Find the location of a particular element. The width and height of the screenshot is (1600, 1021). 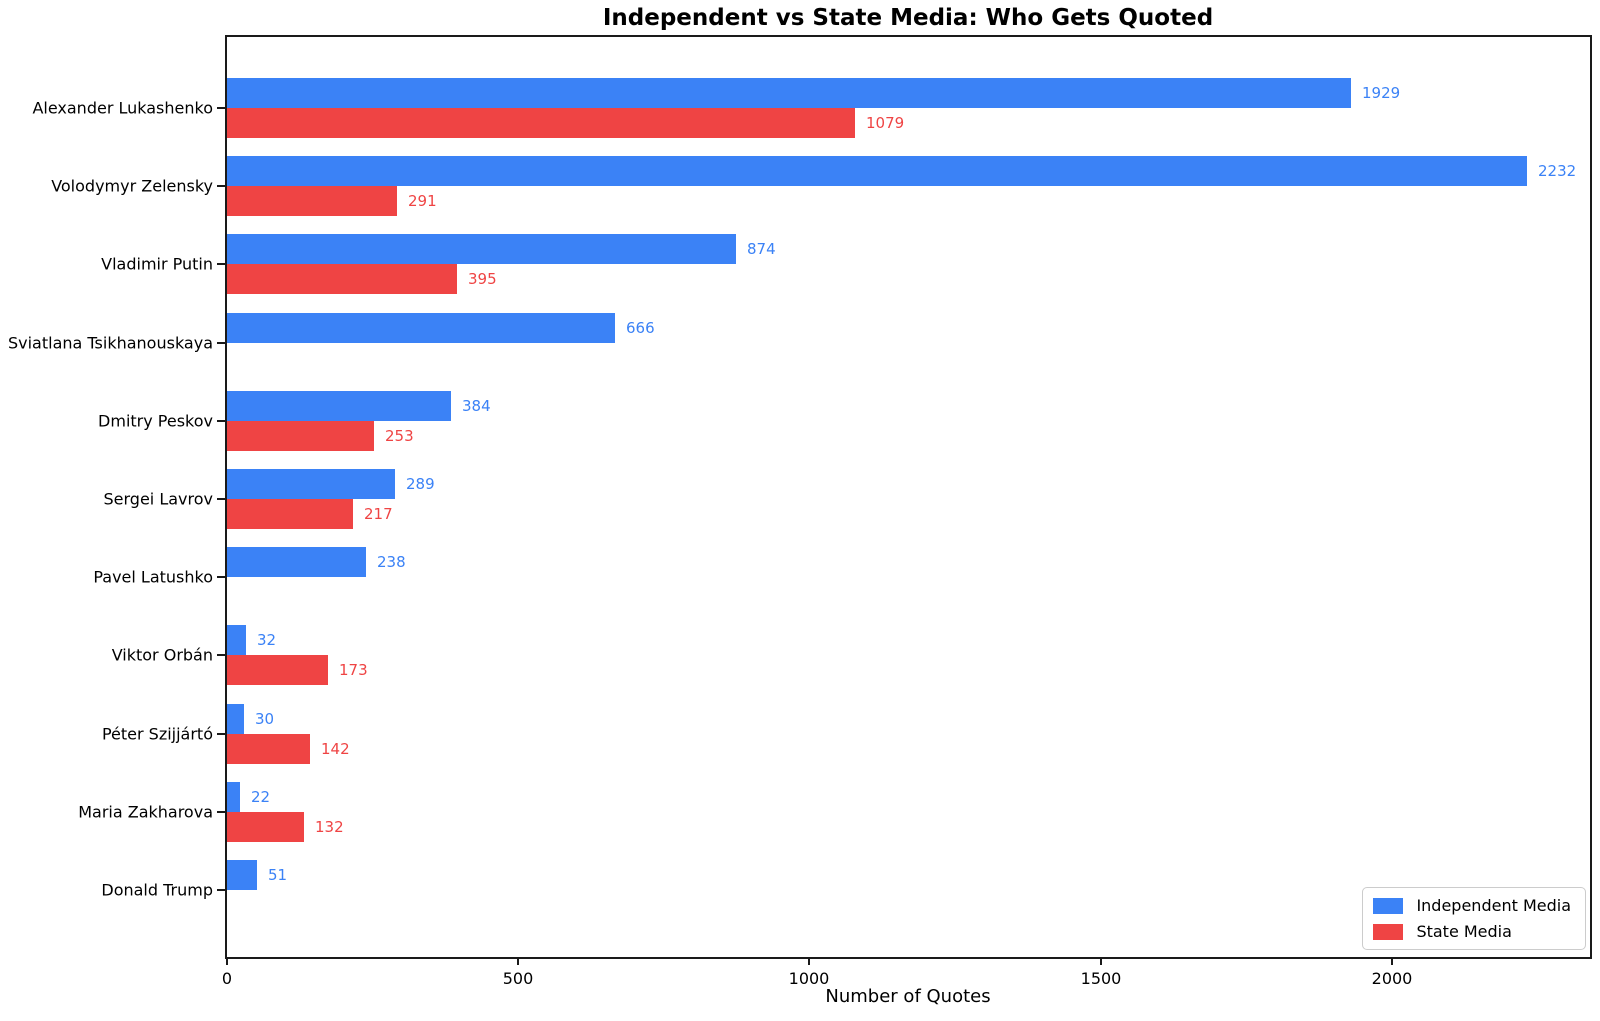

value-label: 395 is located at coordinates (482, 279).